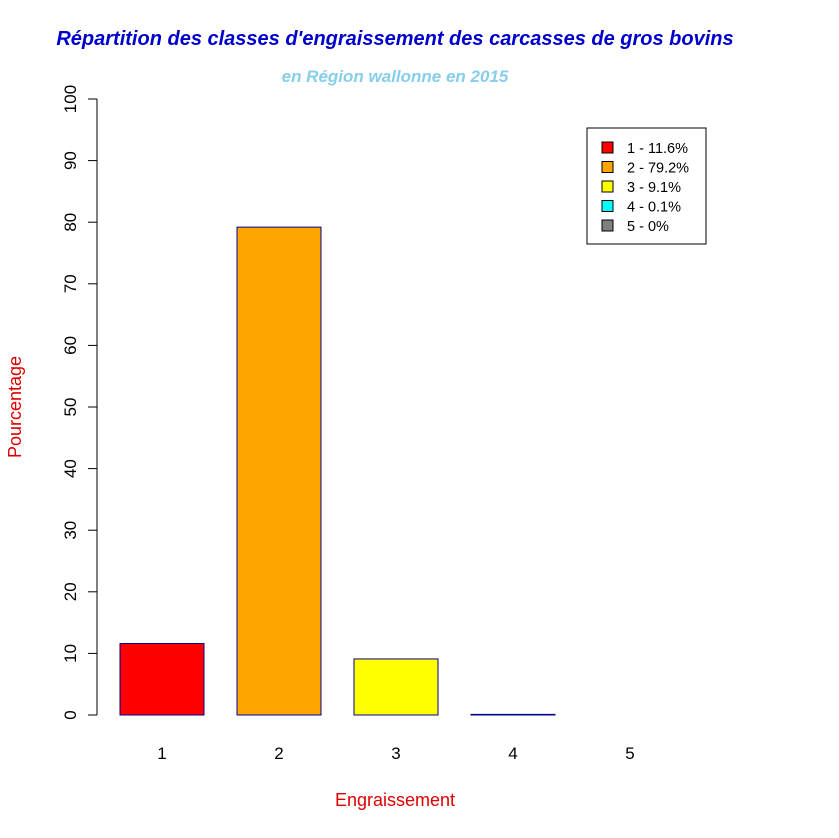 The height and width of the screenshot is (838, 839). What do you see at coordinates (654, 208) in the screenshot?
I see `legend-entry: 4 - 0.1%` at bounding box center [654, 208].